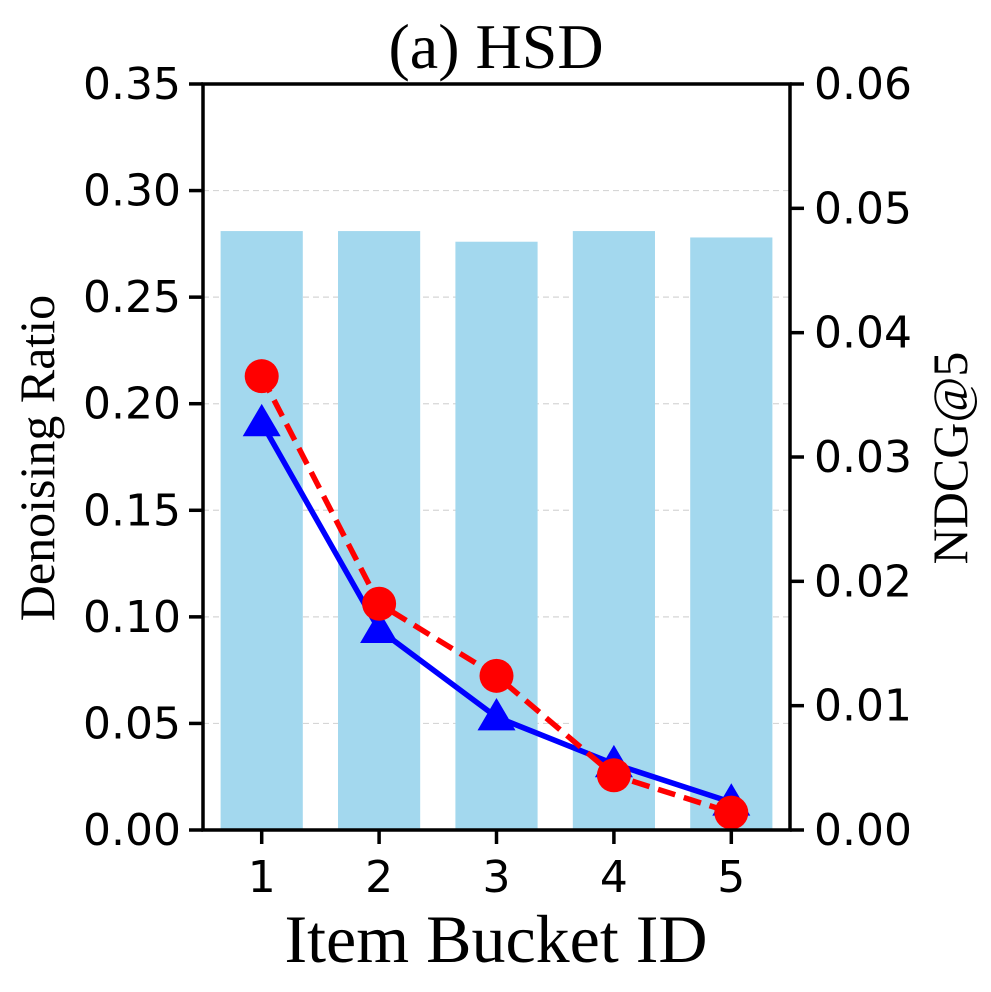  Describe the element at coordinates (863, 706) in the screenshot. I see `y-right-tick-label: 0.01` at that location.